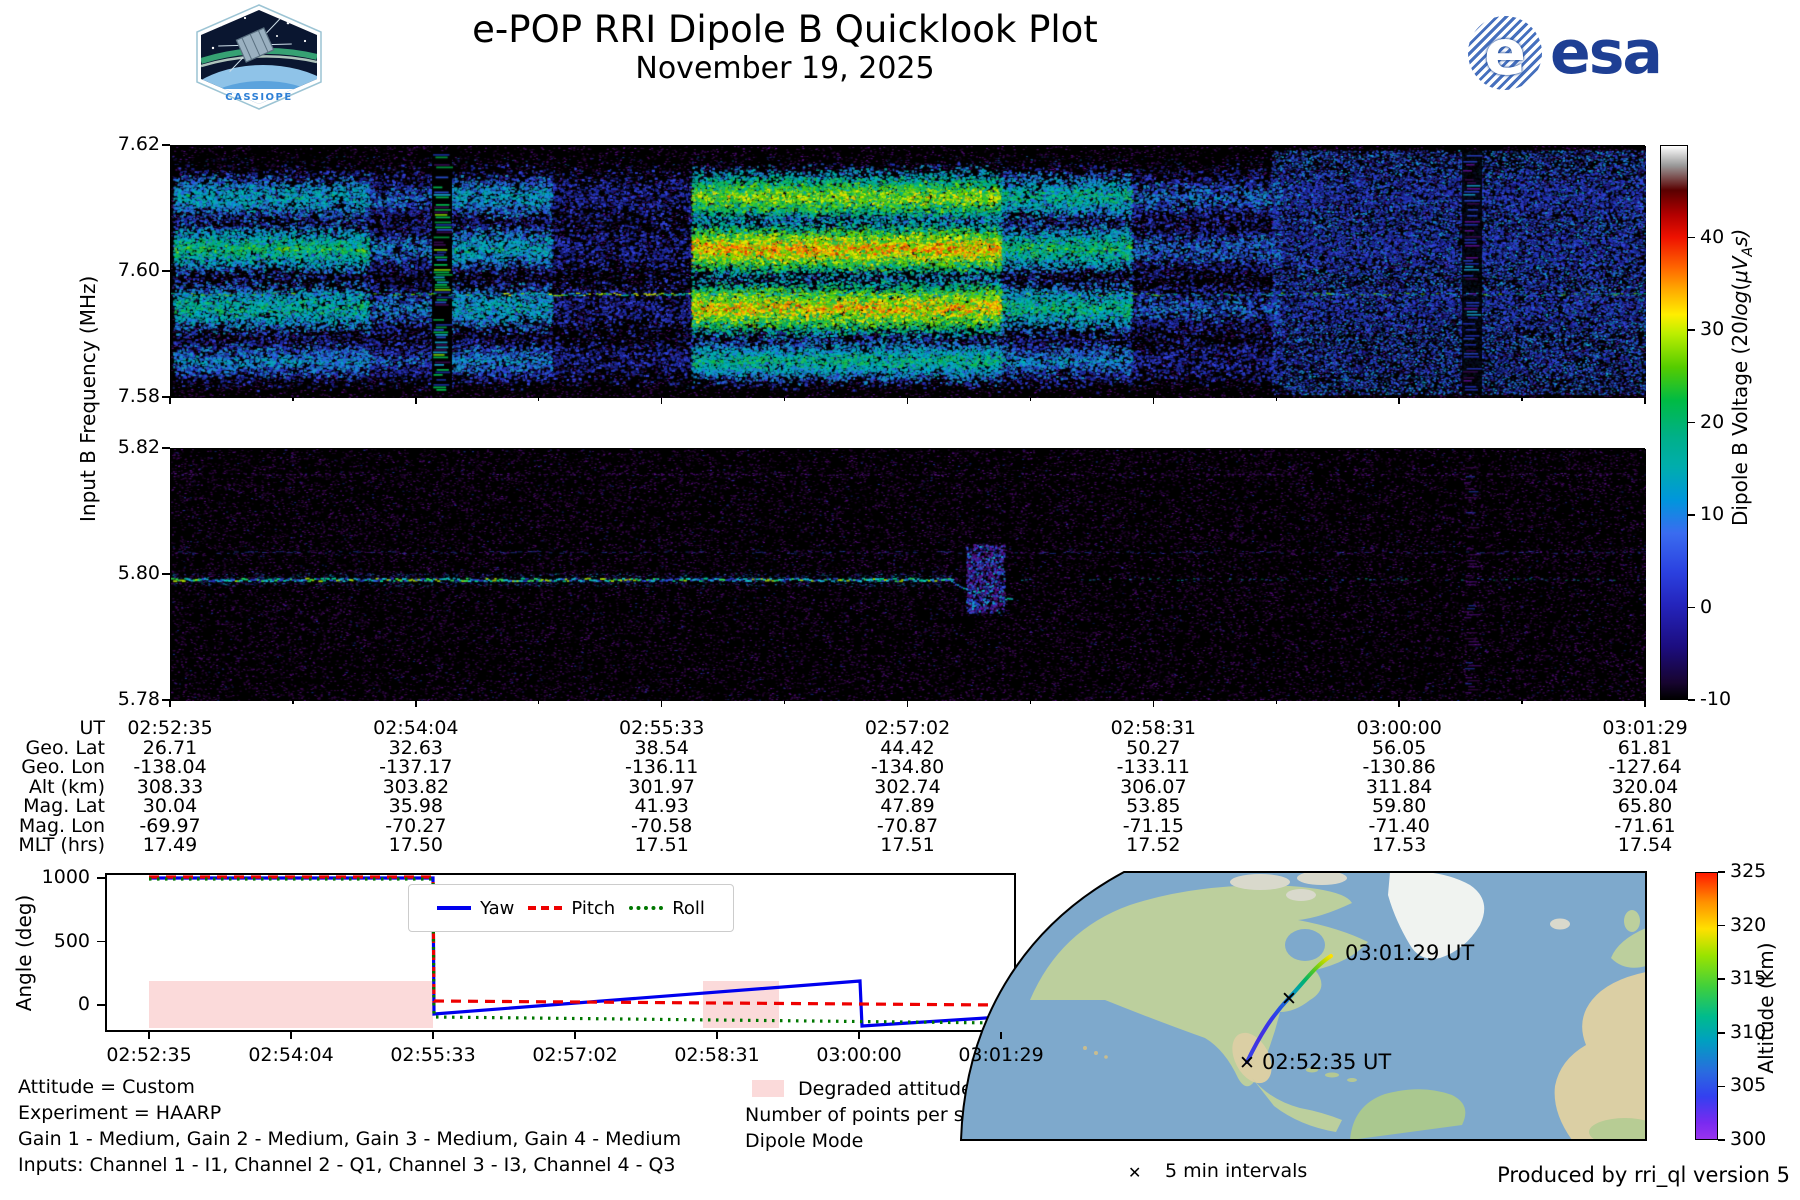 The image size is (1800, 1200). What do you see at coordinates (1716, 699) in the screenshot?
I see `colorbar-tick-label: -10` at bounding box center [1716, 699].